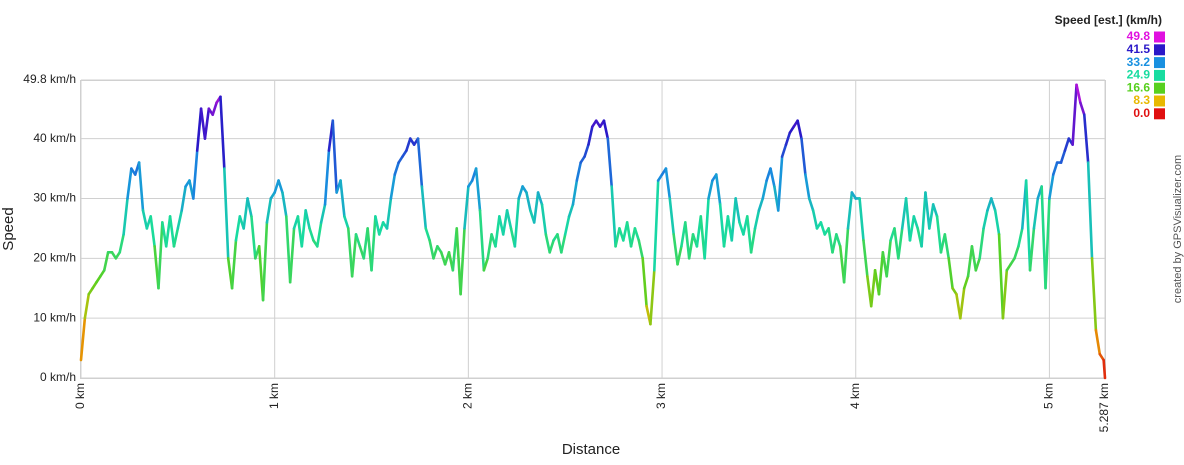 The height and width of the screenshot is (465, 1184). What do you see at coordinates (1139, 75) in the screenshot?
I see `legend-label: 24.9` at bounding box center [1139, 75].